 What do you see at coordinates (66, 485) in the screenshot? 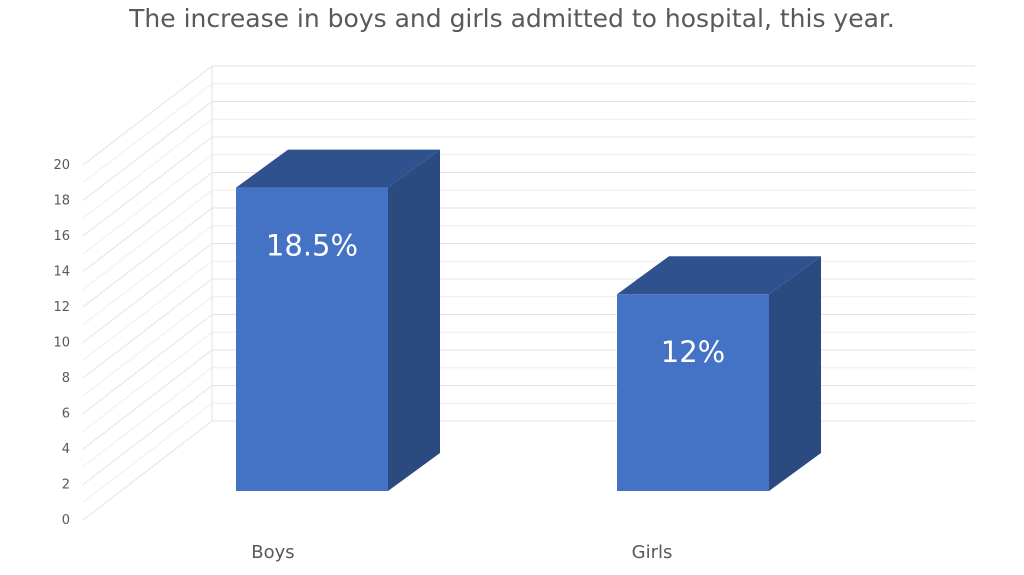
I see `y-tick-label-1: 2` at bounding box center [66, 485].